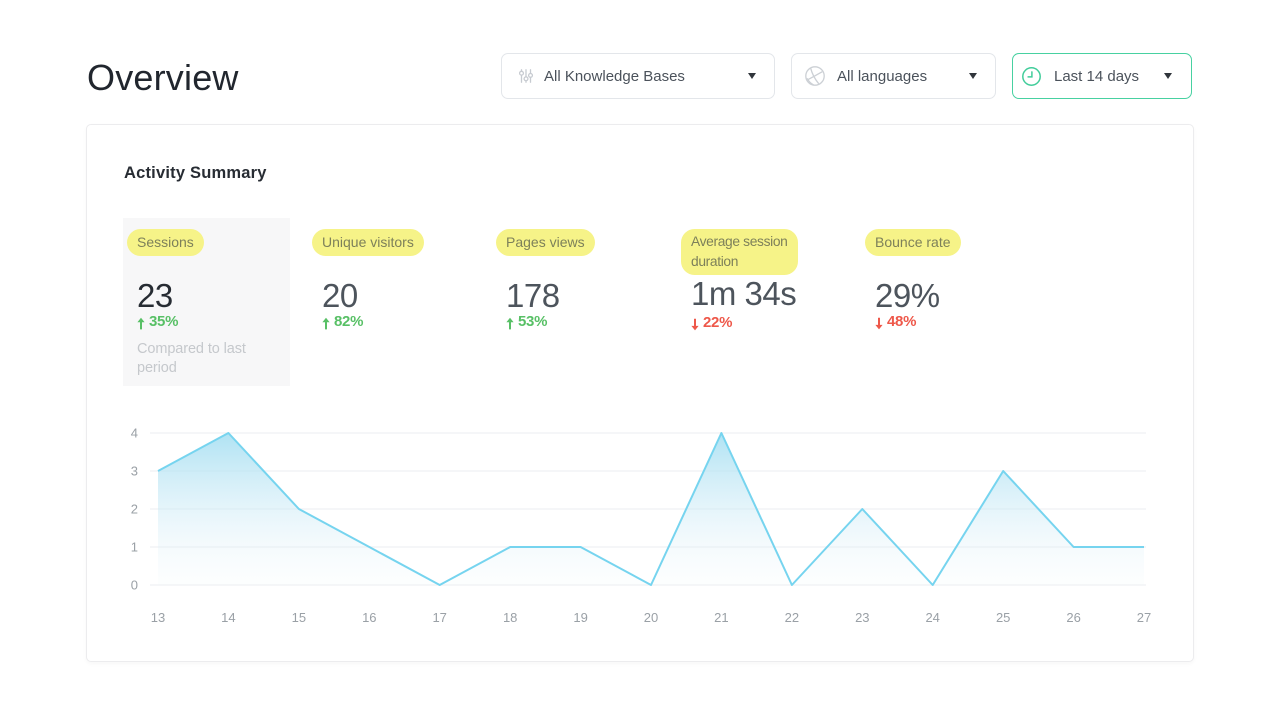 This screenshot has width=1280, height=720. I want to click on svg-text: 2, so click(134, 509).